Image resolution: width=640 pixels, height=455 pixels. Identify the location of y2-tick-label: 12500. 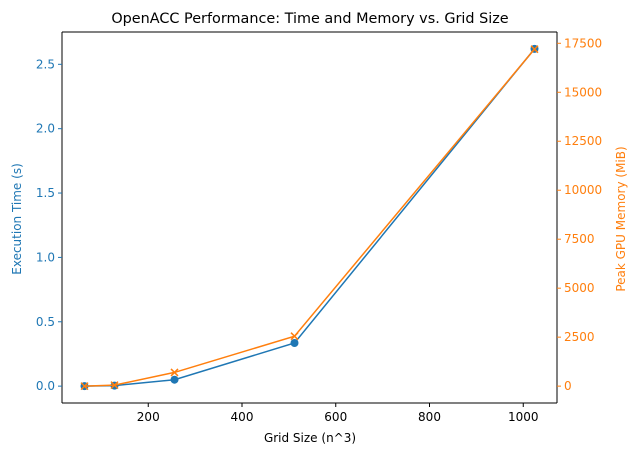
(583, 141).